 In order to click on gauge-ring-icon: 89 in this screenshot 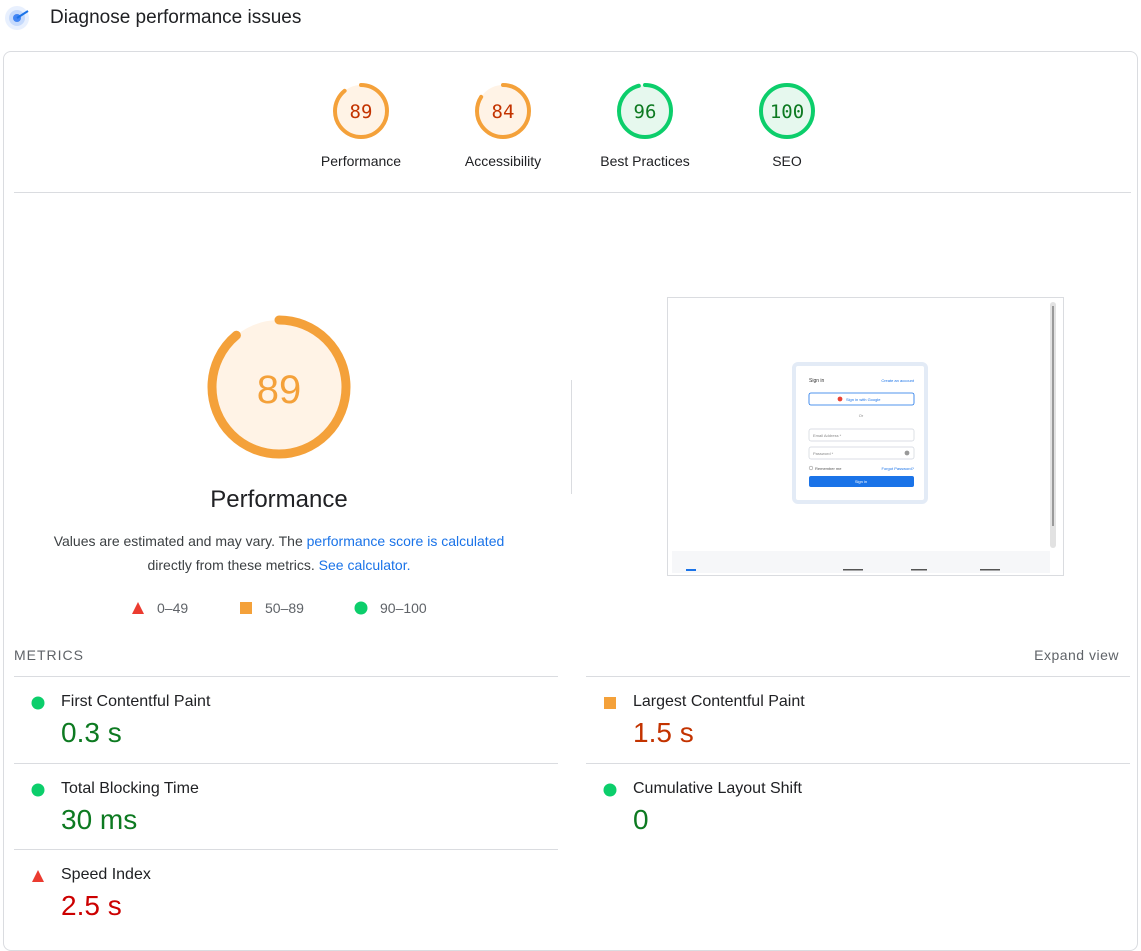, I will do `click(361, 111)`.